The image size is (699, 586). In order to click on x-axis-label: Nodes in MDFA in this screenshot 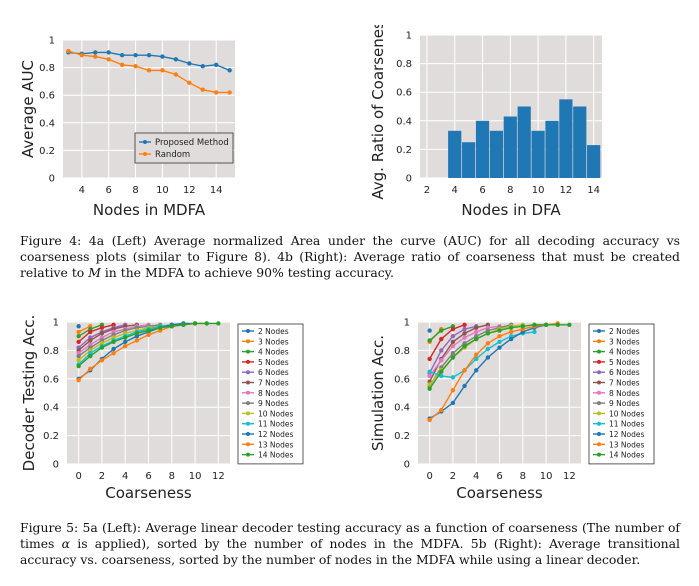, I will do `click(149, 210)`.